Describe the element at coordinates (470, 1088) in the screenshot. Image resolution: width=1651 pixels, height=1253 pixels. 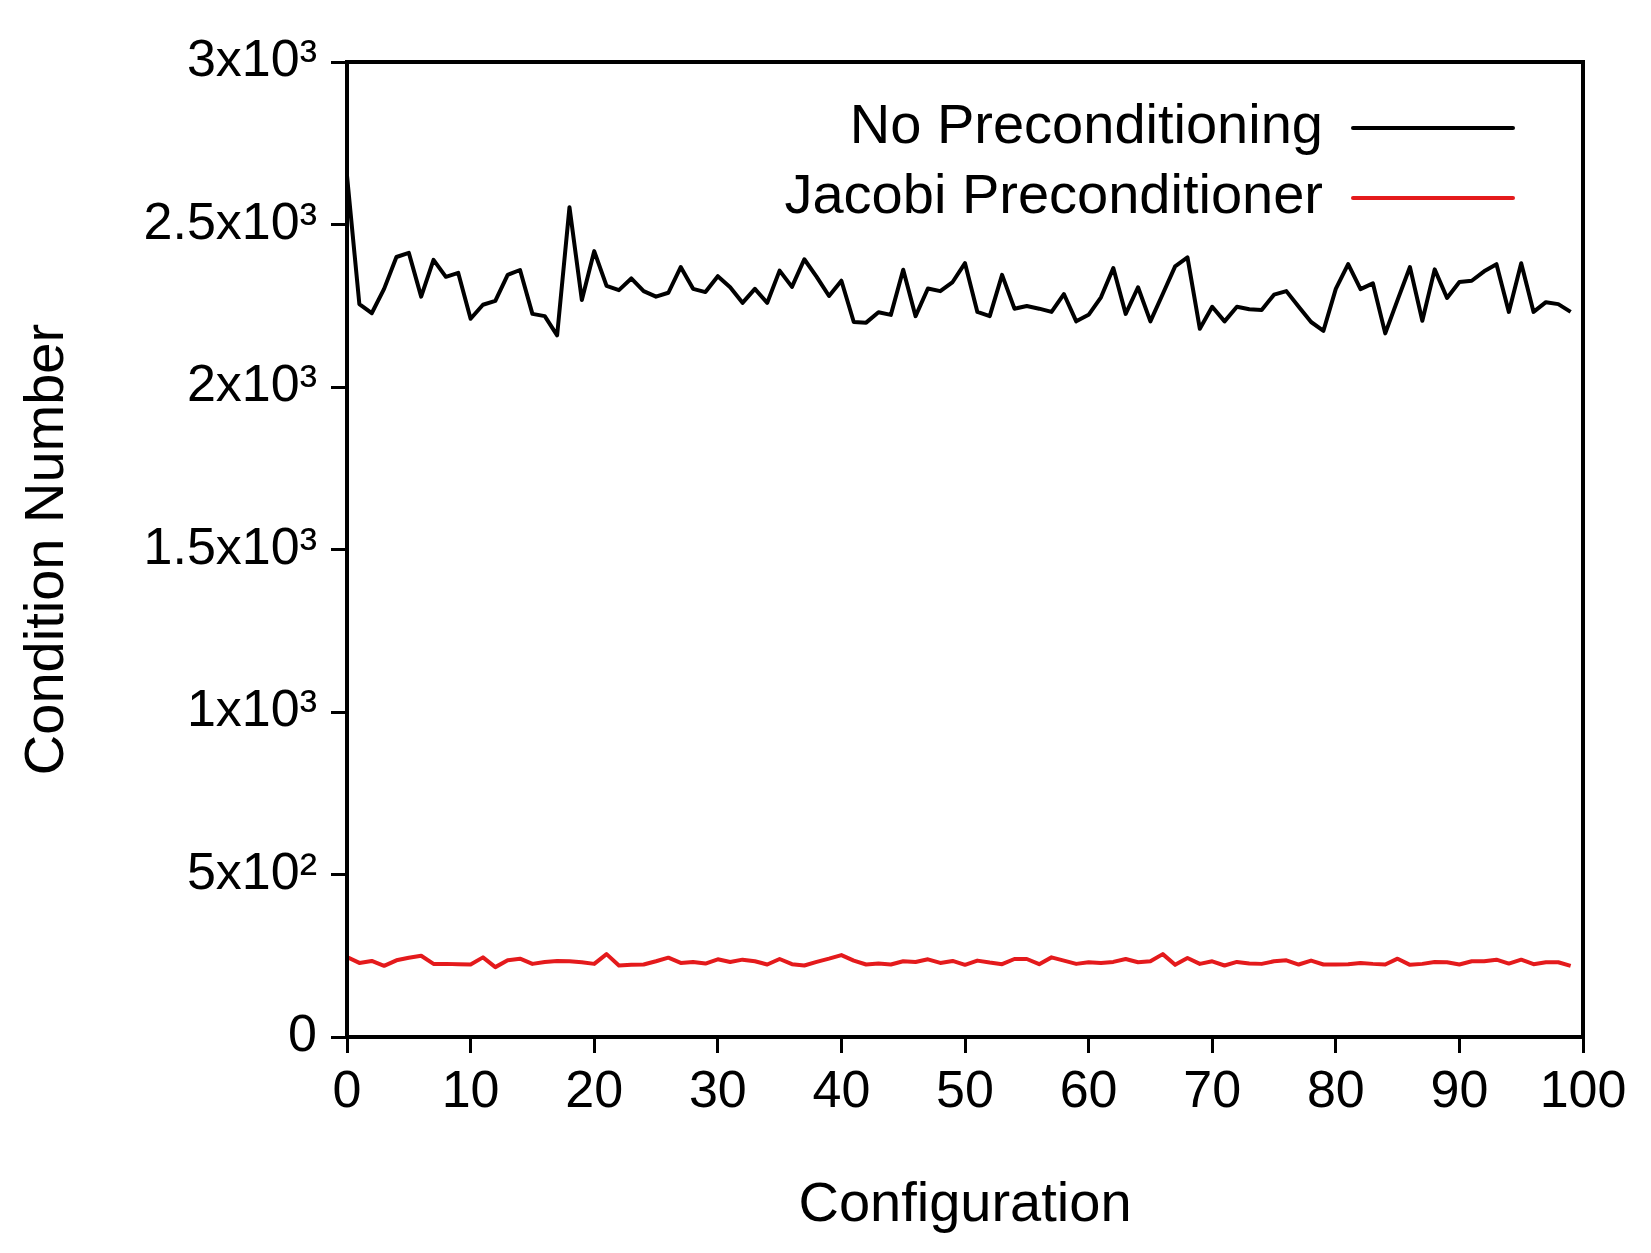
I see `x-tick-label: 10` at that location.